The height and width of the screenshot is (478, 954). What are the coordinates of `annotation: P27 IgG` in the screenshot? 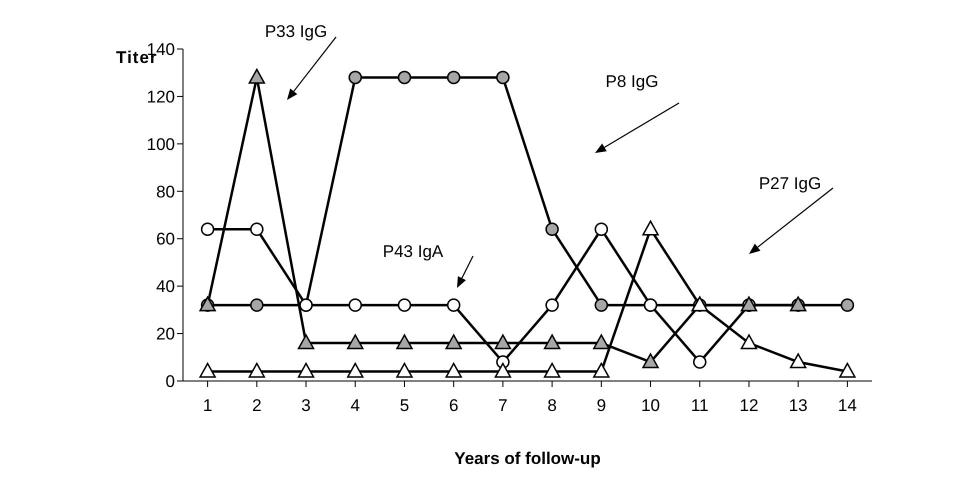 It's located at (790, 183).